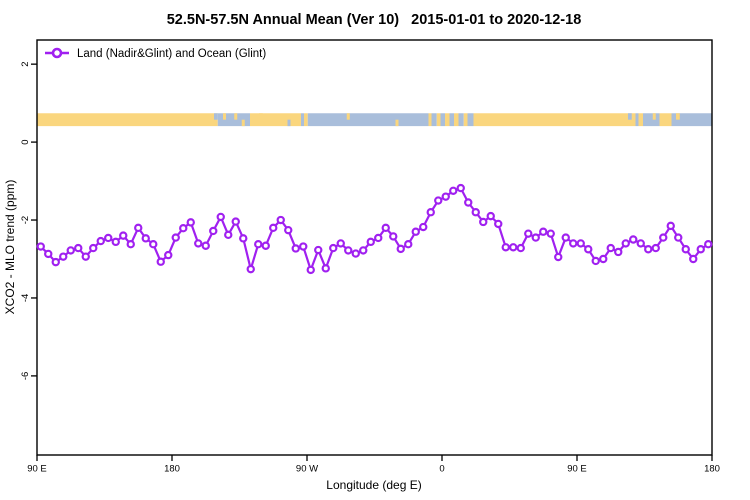 The height and width of the screenshot is (500, 750). Describe the element at coordinates (441, 469) in the screenshot. I see `x-axis-tick-label: 0` at that location.